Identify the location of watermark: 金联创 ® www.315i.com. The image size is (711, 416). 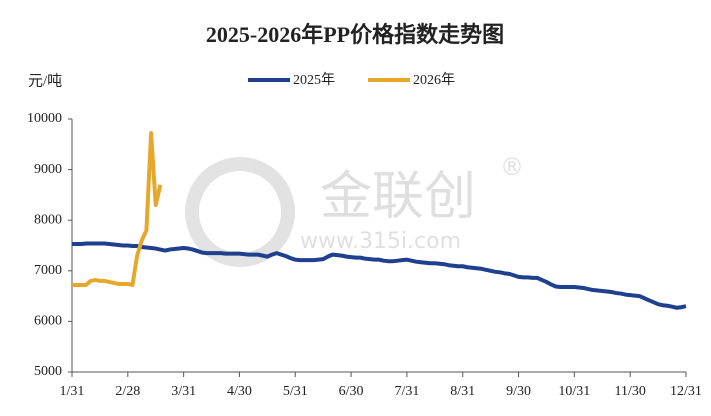
(354, 210).